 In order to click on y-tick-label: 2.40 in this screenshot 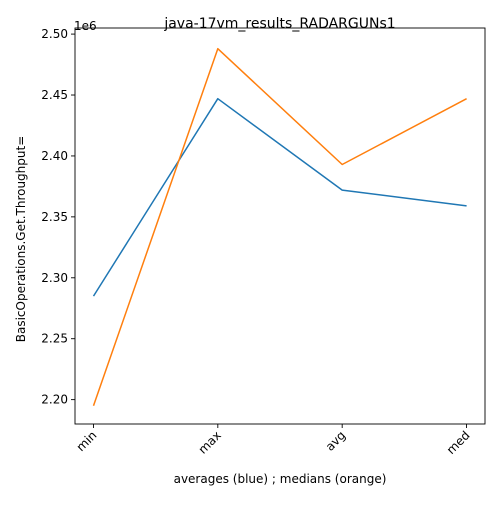, I will do `click(54, 156)`.